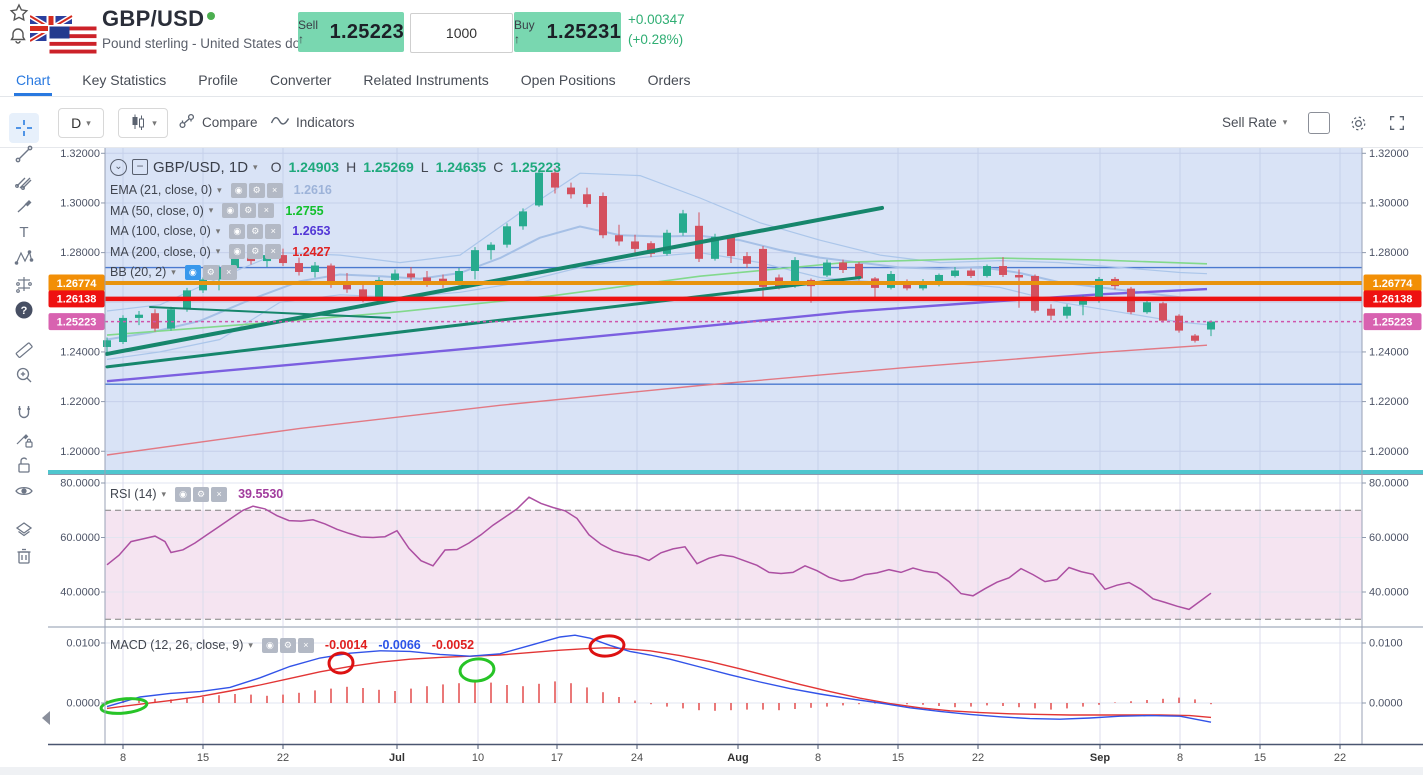 This screenshot has width=1423, height=775. I want to click on svg-text: 60.0000, so click(1389, 538).